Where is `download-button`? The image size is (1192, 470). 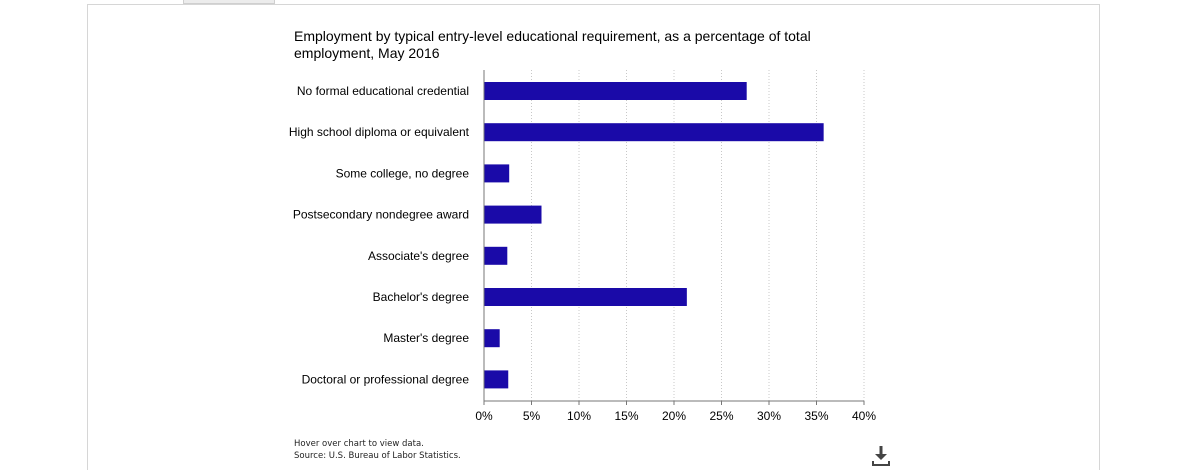 download-button is located at coordinates (881, 456).